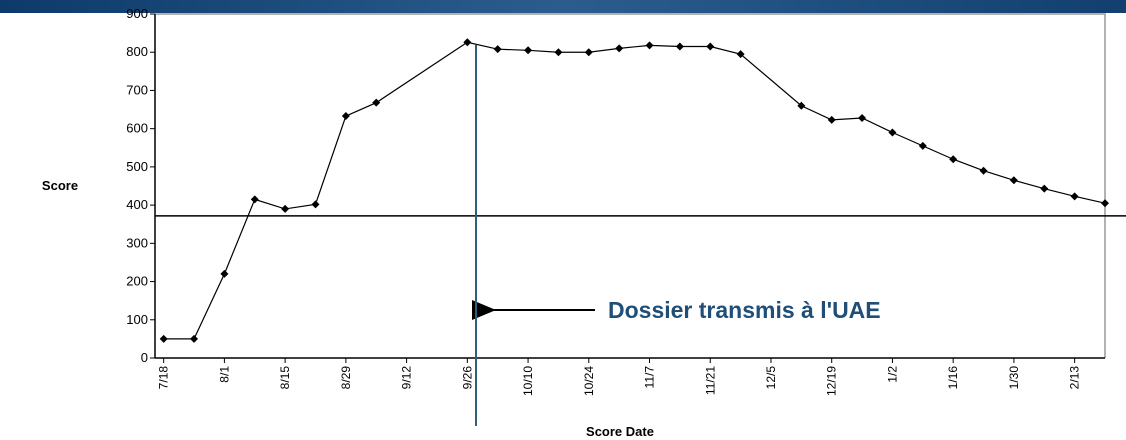 Image resolution: width=1126 pixels, height=440 pixels. Describe the element at coordinates (137, 128) in the screenshot. I see `y-tick-label: 600` at that location.